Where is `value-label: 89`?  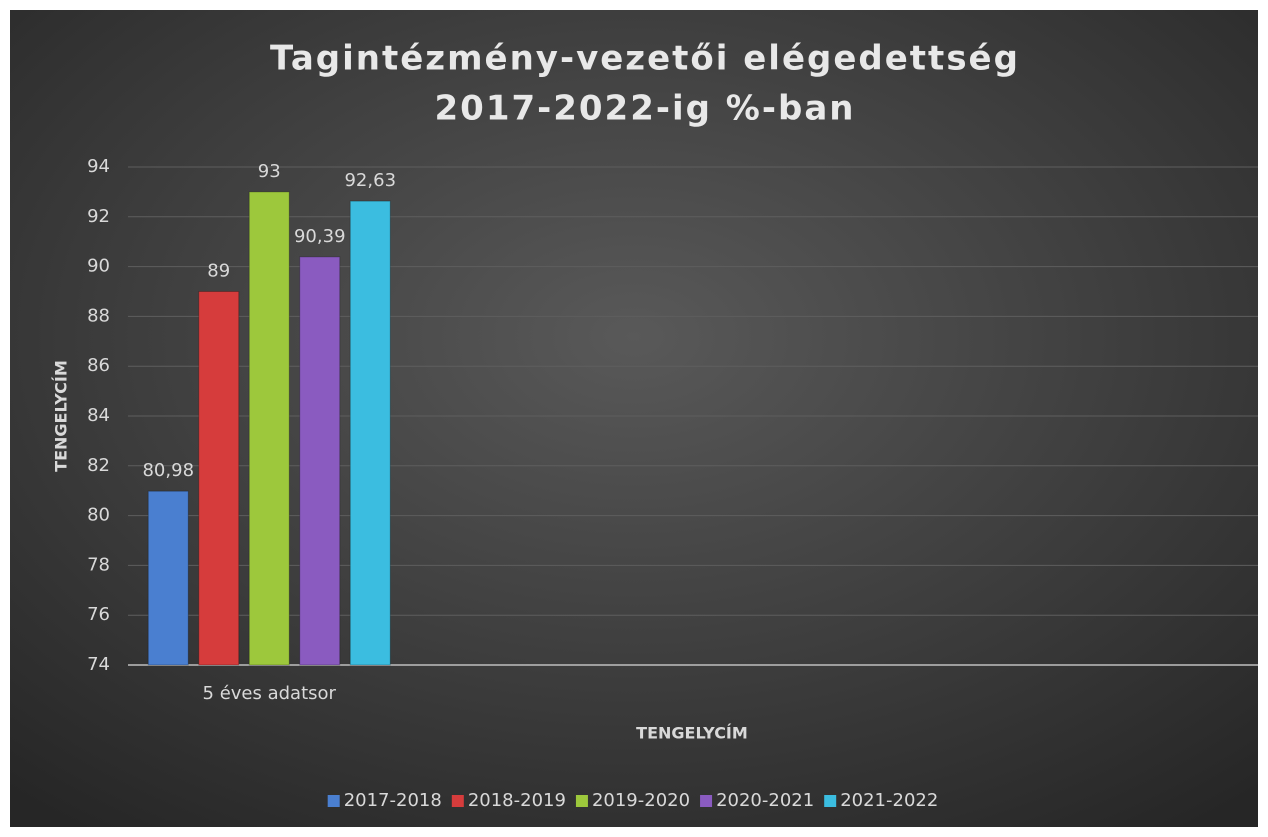
value-label: 89 is located at coordinates (218, 271).